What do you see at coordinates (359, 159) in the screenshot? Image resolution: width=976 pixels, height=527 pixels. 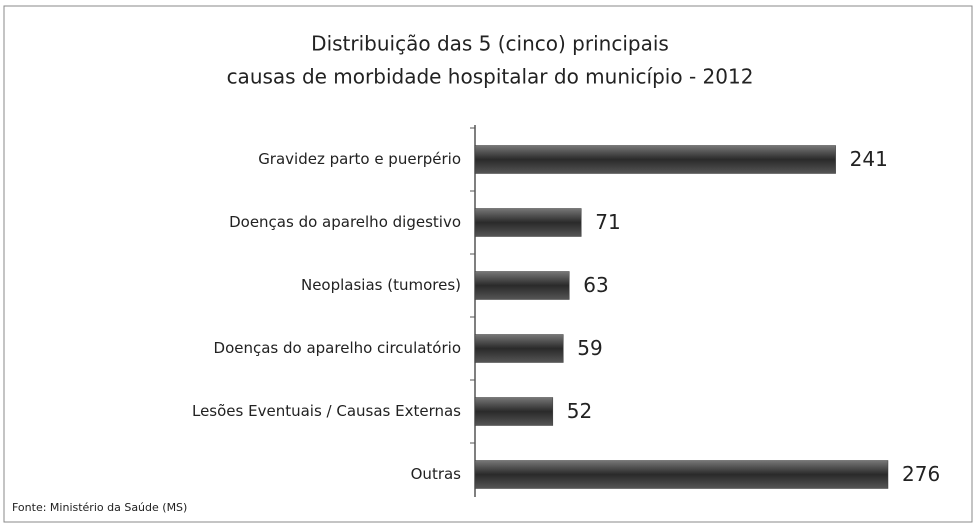 I see `y-tick-label: Gravidez parto e puerpério` at bounding box center [359, 159].